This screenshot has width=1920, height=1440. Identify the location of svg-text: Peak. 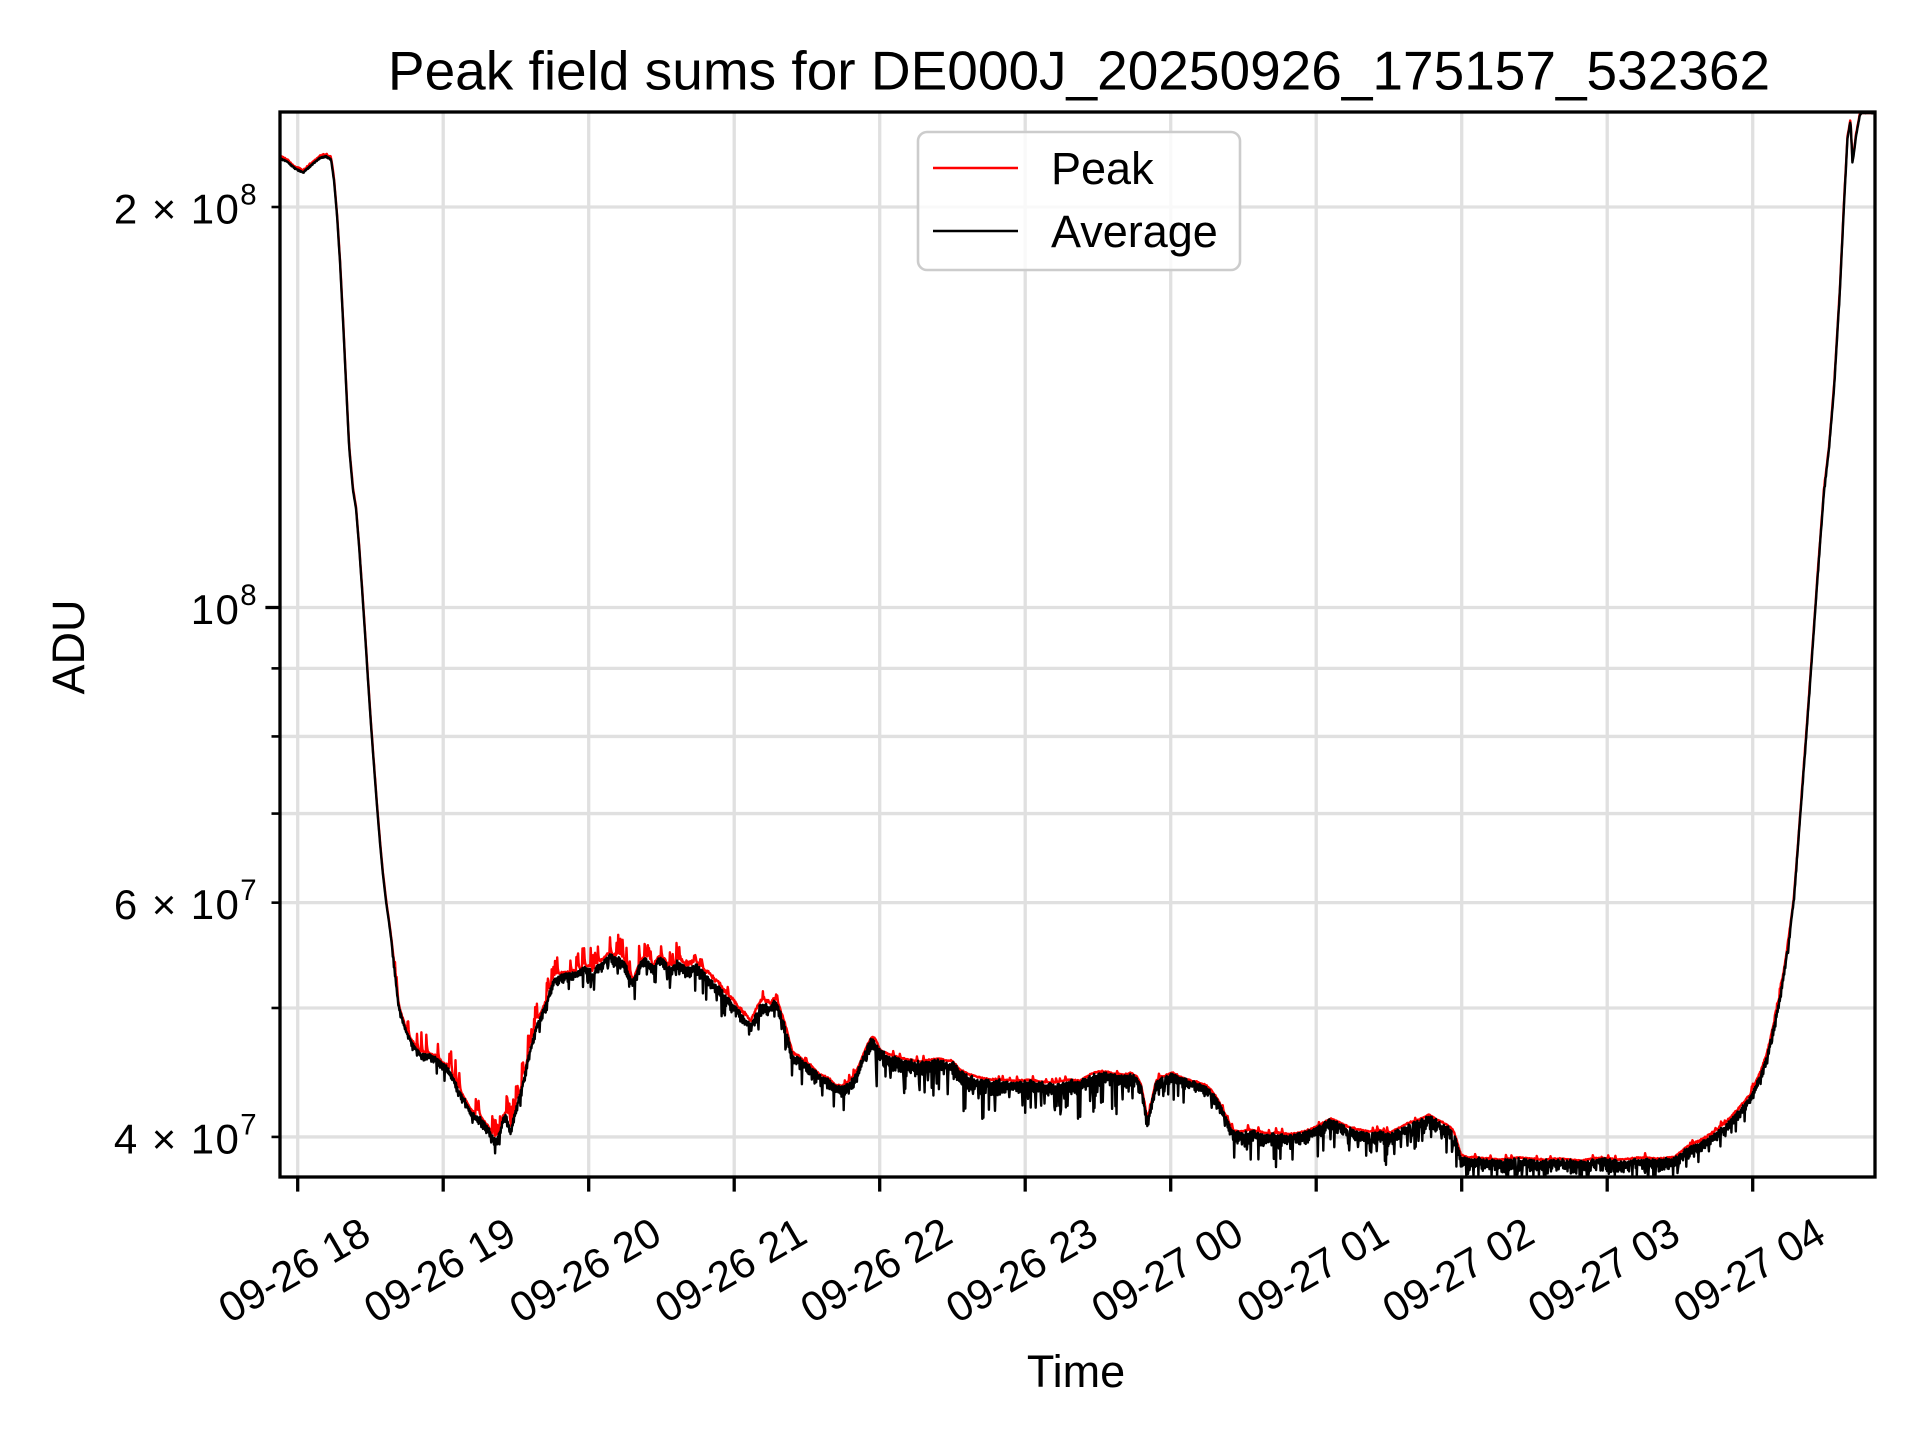
(1102, 168).